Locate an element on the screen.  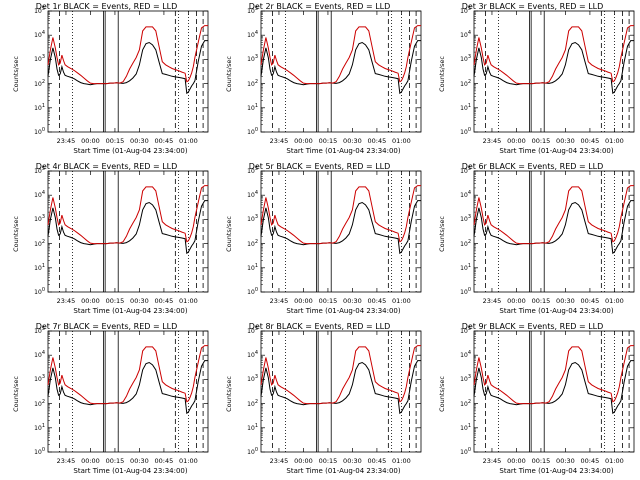
panel-title: Det 4r BLACK = Events, RED = LLD is located at coordinates (106, 166).